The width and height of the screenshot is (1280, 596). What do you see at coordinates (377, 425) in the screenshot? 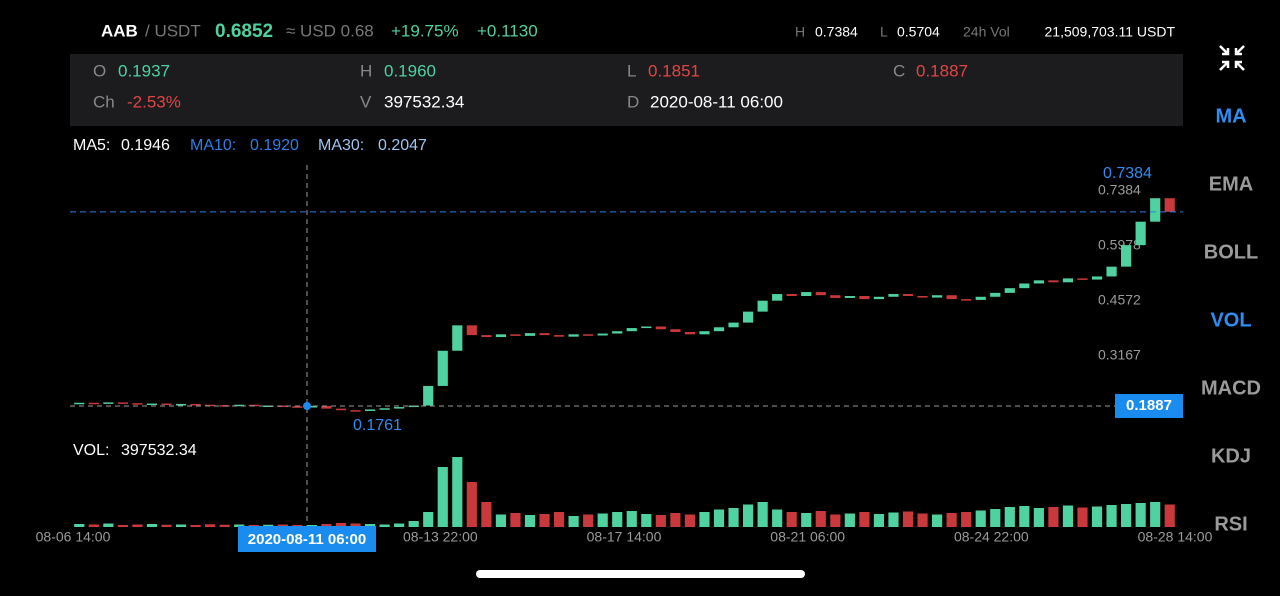
I see `min-label: 0.1761` at bounding box center [377, 425].